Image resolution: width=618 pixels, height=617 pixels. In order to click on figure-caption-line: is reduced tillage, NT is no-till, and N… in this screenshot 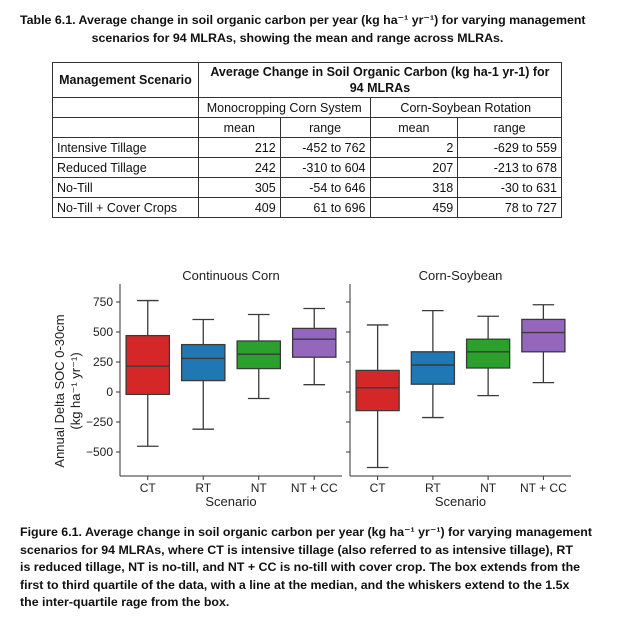, I will do `click(300, 567)`.